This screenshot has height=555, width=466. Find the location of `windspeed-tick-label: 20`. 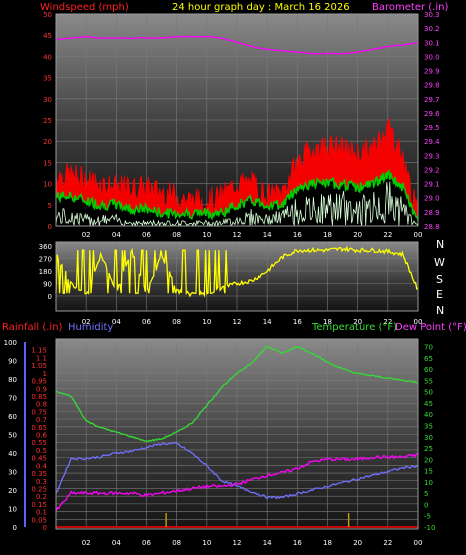

windspeed-tick-label: 20 is located at coordinates (47, 142).